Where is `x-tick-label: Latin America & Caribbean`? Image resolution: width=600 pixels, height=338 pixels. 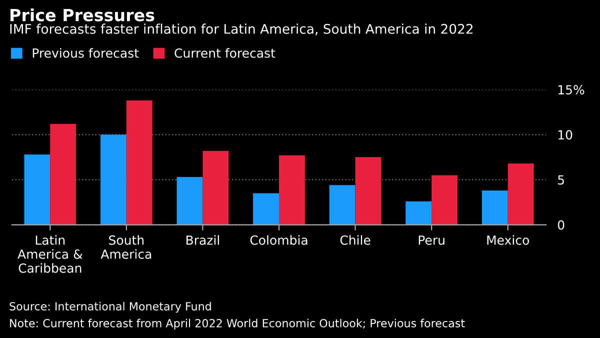 x-tick-label: Latin America & Caribbean is located at coordinates (50, 254).